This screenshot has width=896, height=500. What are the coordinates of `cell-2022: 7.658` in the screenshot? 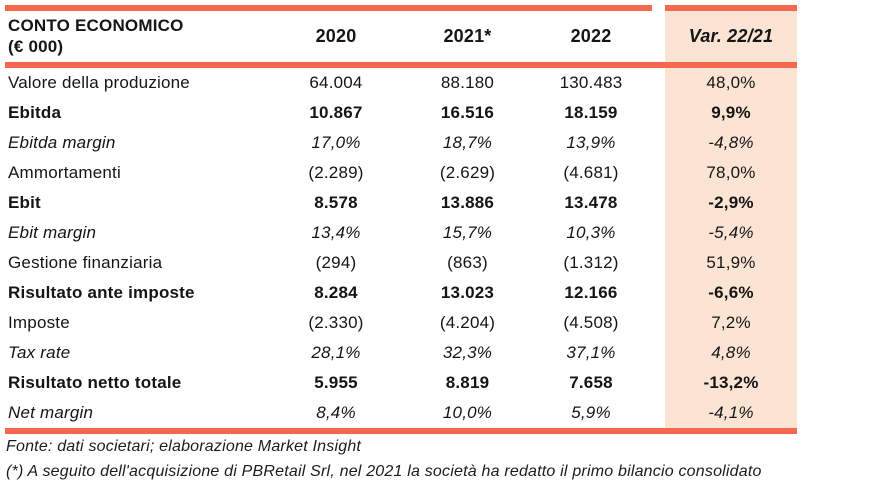 It's located at (591, 382).